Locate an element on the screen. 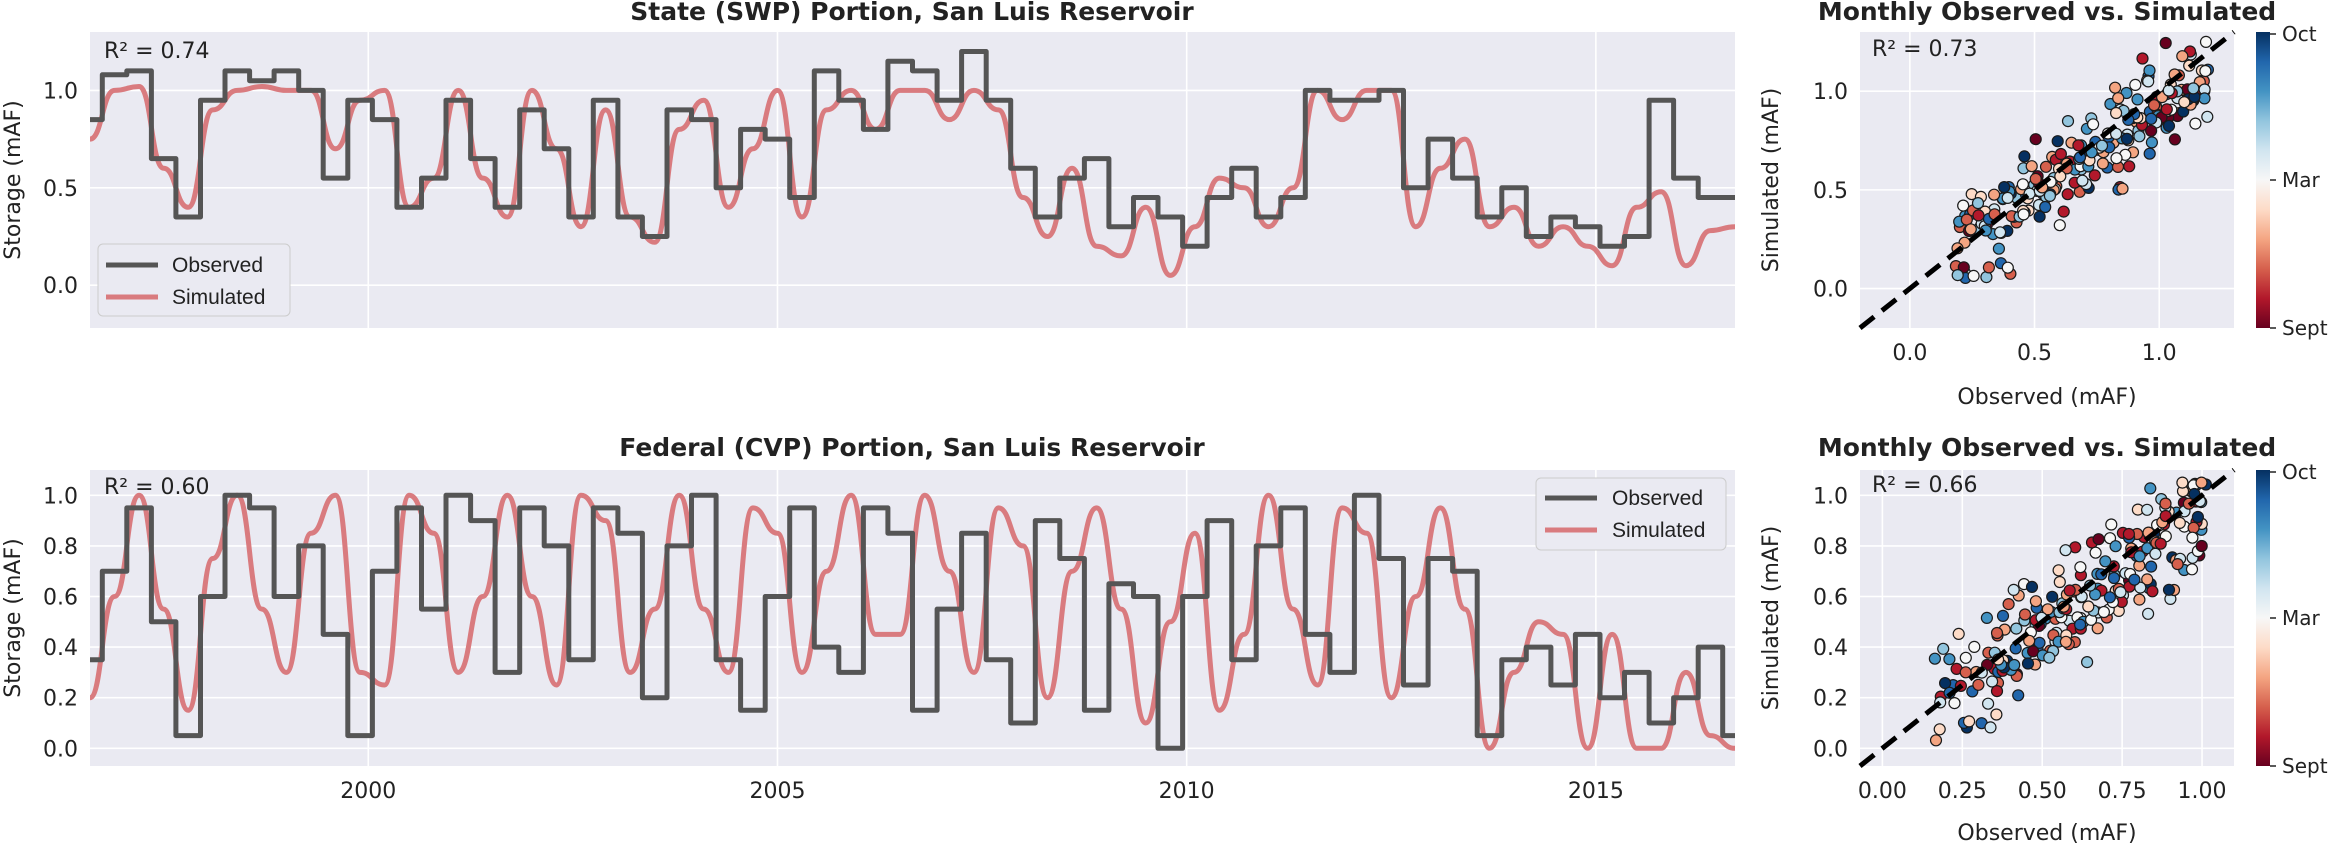 The height and width of the screenshot is (847, 2335). legend-observed-label: Observed is located at coordinates (217, 265).